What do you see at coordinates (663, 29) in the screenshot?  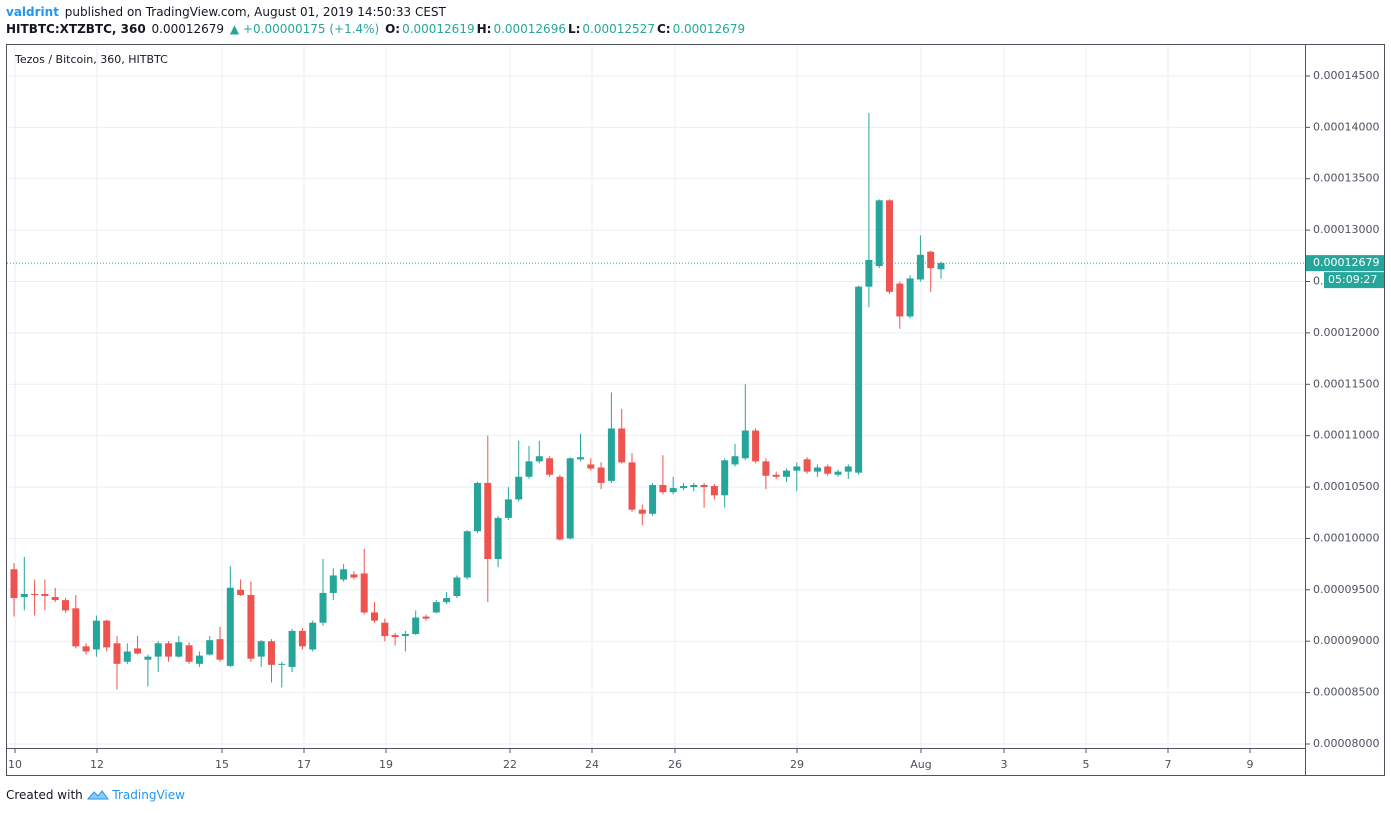 I see `quote-label: C:` at bounding box center [663, 29].